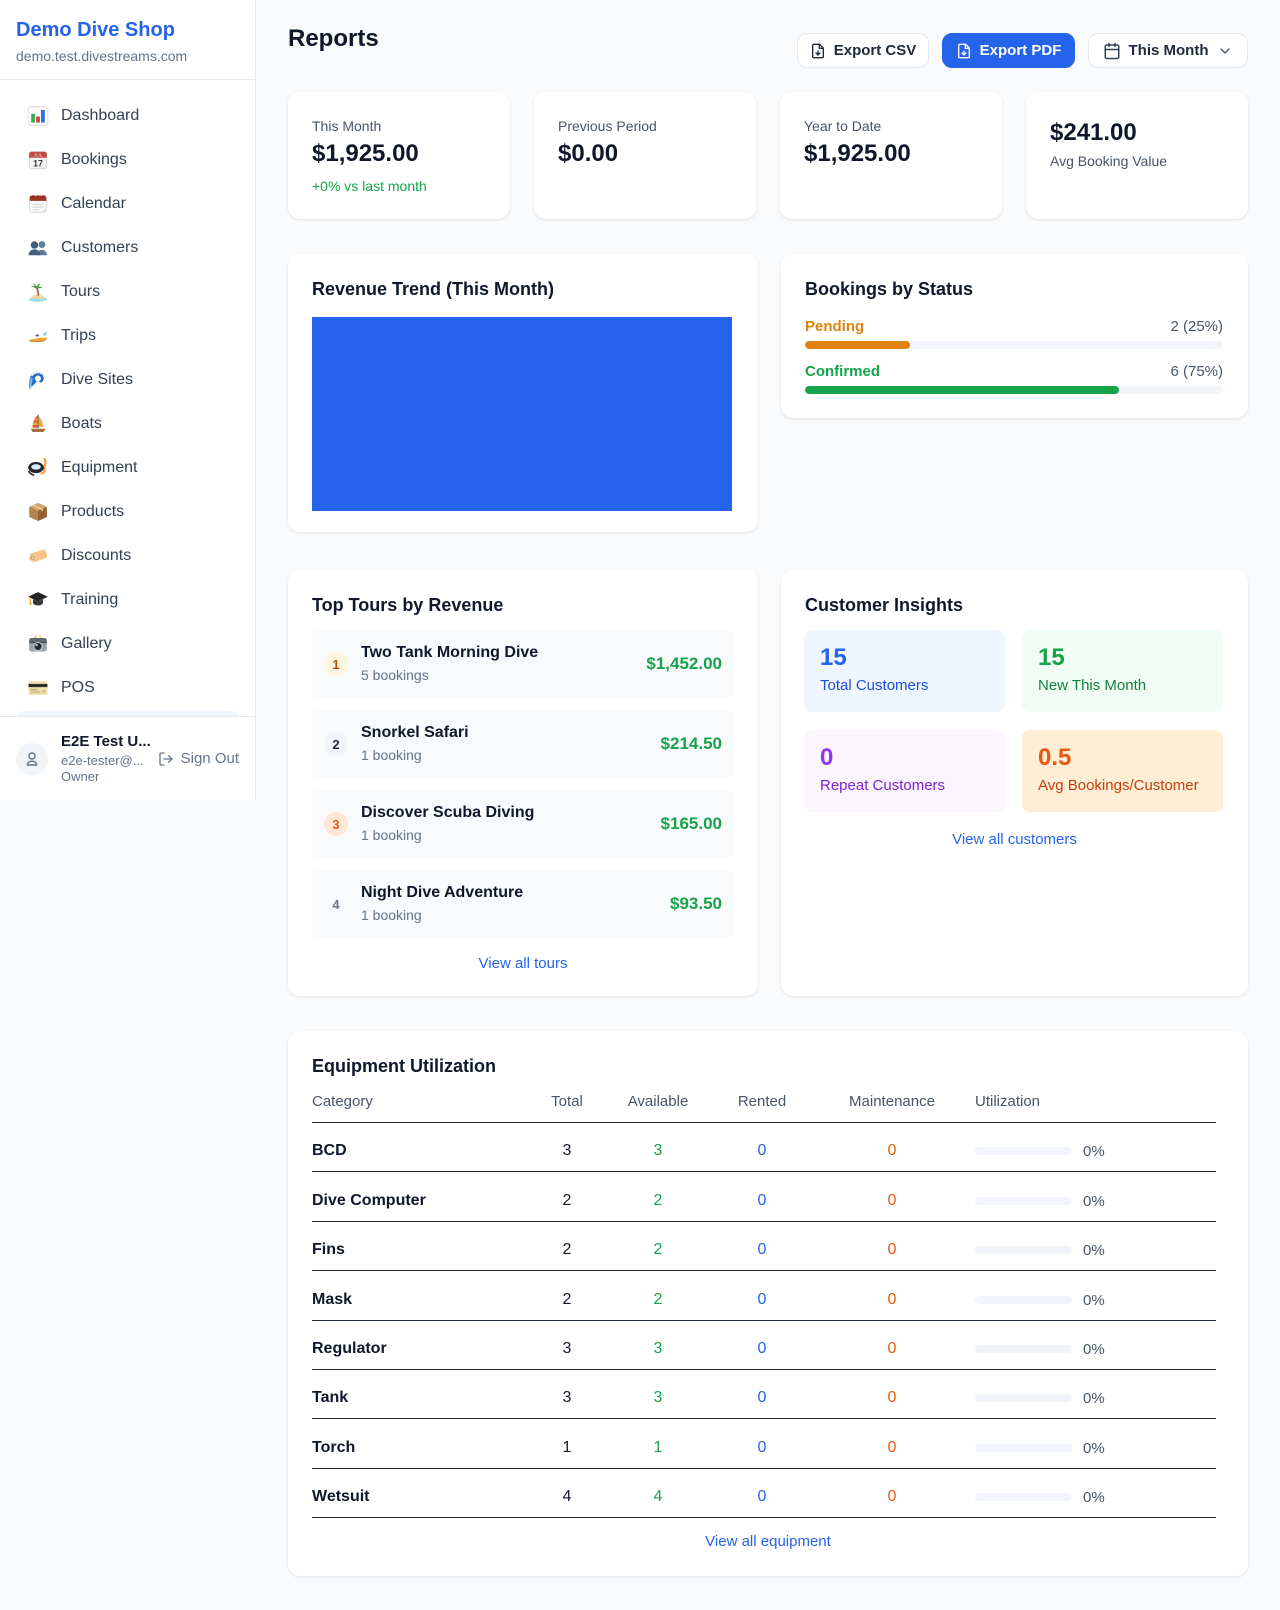 The image size is (1280, 1610). Describe the element at coordinates (38, 156) in the screenshot. I see `svg-text: JUL` at that location.